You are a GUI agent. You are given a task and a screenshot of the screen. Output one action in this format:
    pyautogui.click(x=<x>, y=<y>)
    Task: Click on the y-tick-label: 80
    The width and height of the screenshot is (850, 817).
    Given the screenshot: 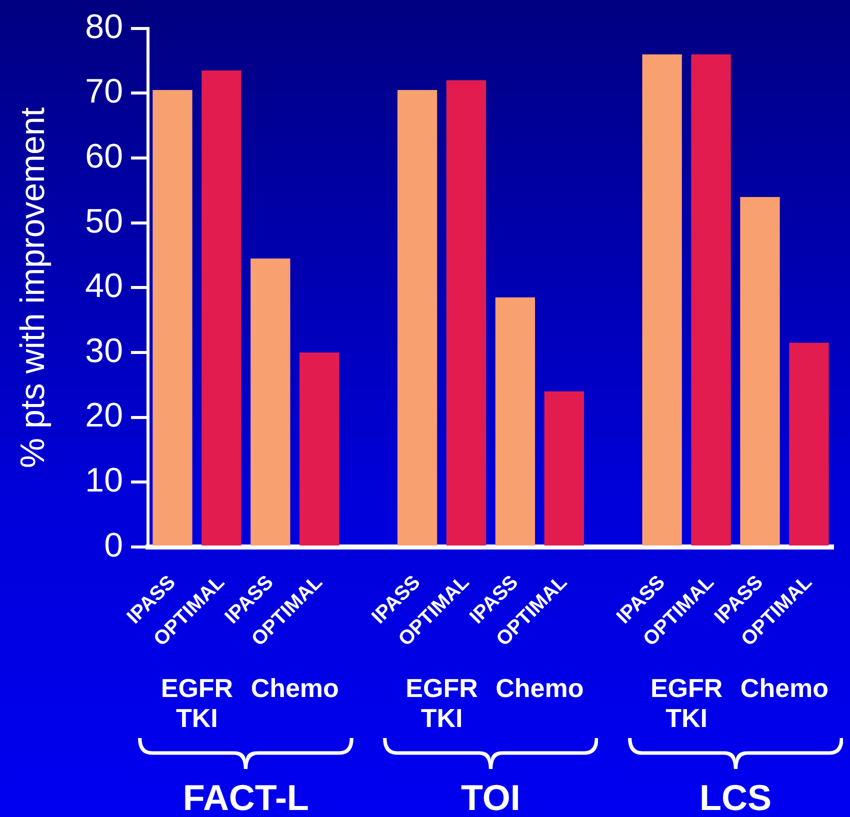 What is the action you would take?
    pyautogui.click(x=104, y=27)
    